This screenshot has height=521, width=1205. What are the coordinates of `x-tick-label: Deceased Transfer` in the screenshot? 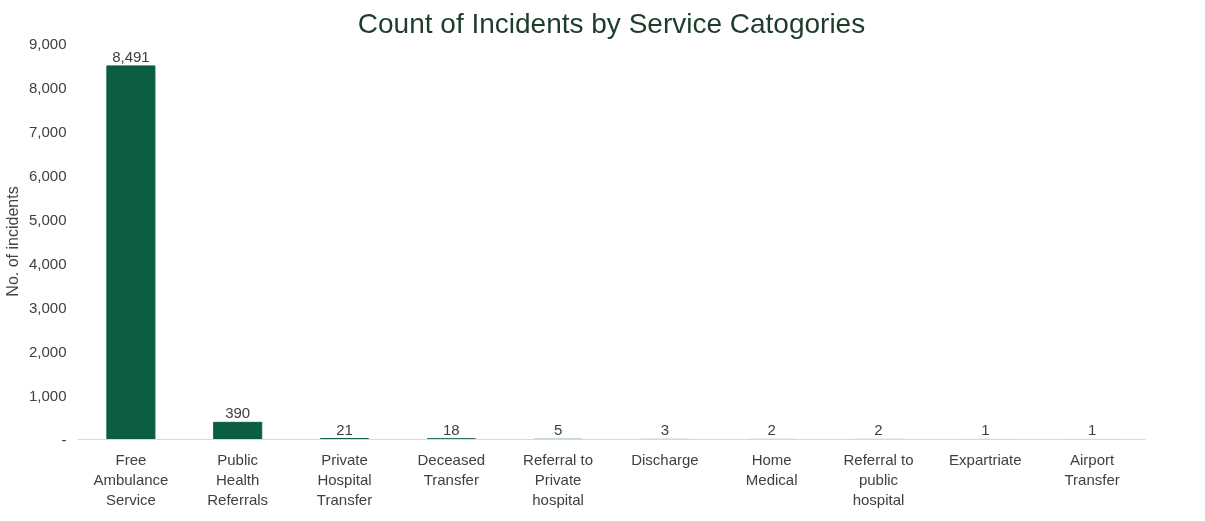 It's located at (451, 469).